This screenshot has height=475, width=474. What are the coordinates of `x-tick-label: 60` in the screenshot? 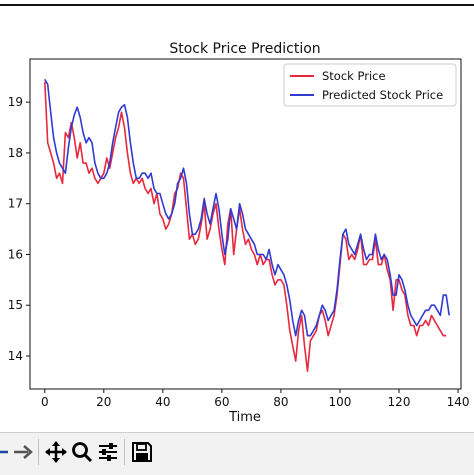 It's located at (221, 402).